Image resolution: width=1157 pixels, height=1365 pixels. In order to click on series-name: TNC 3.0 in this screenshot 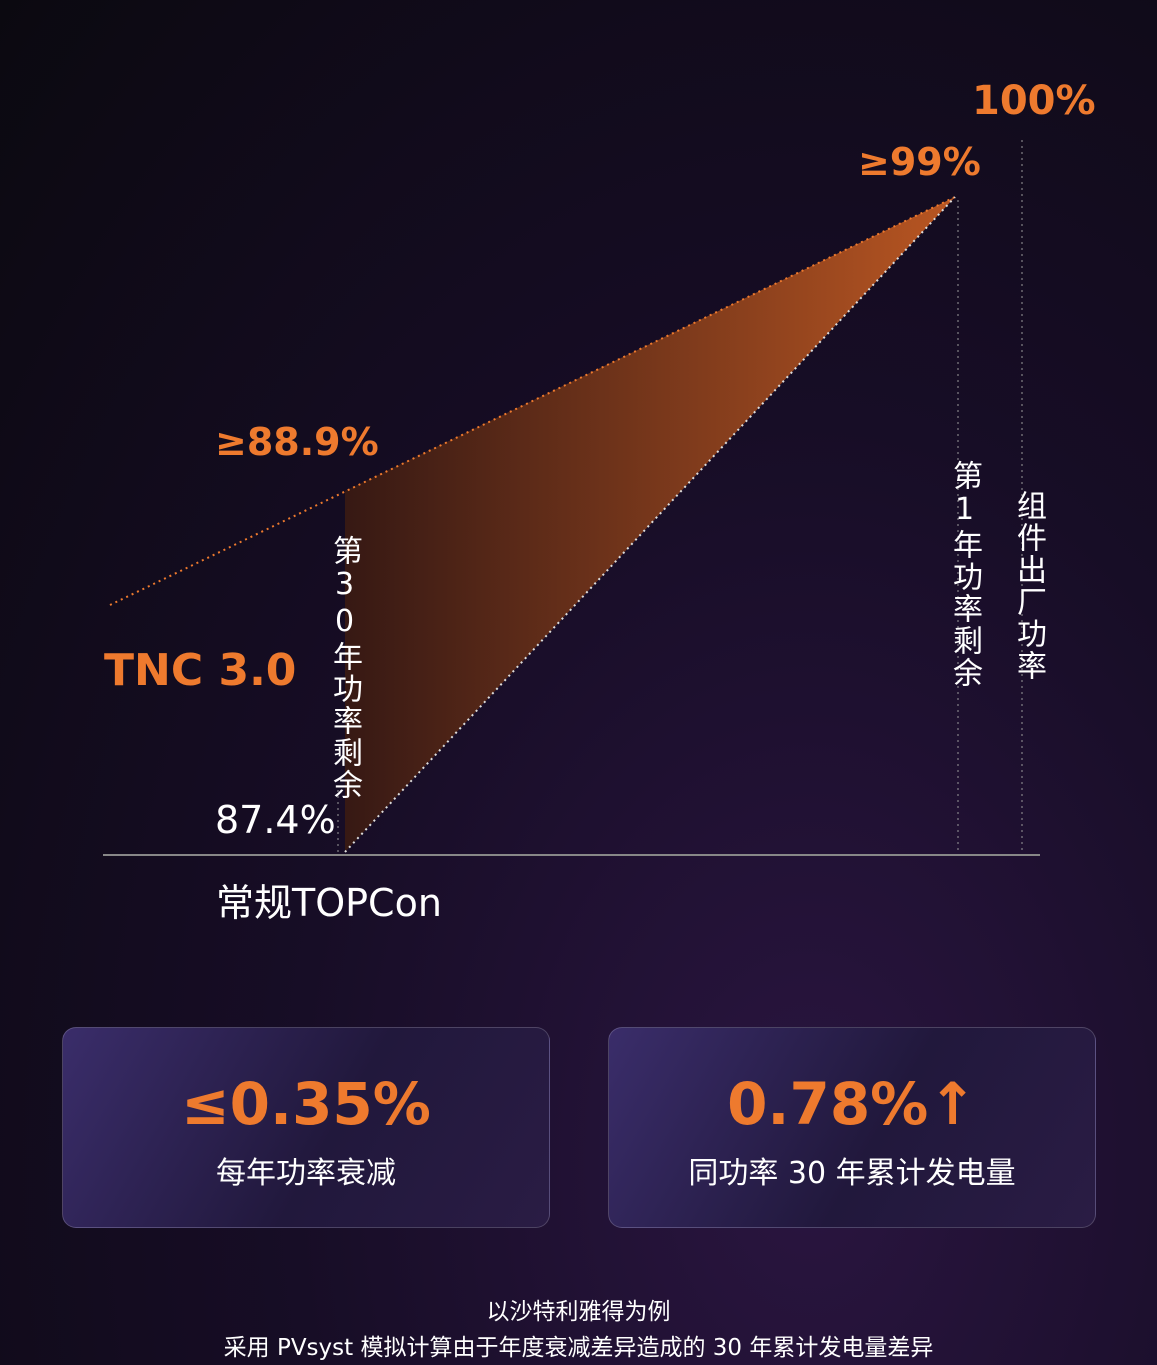, I will do `click(200, 670)`.